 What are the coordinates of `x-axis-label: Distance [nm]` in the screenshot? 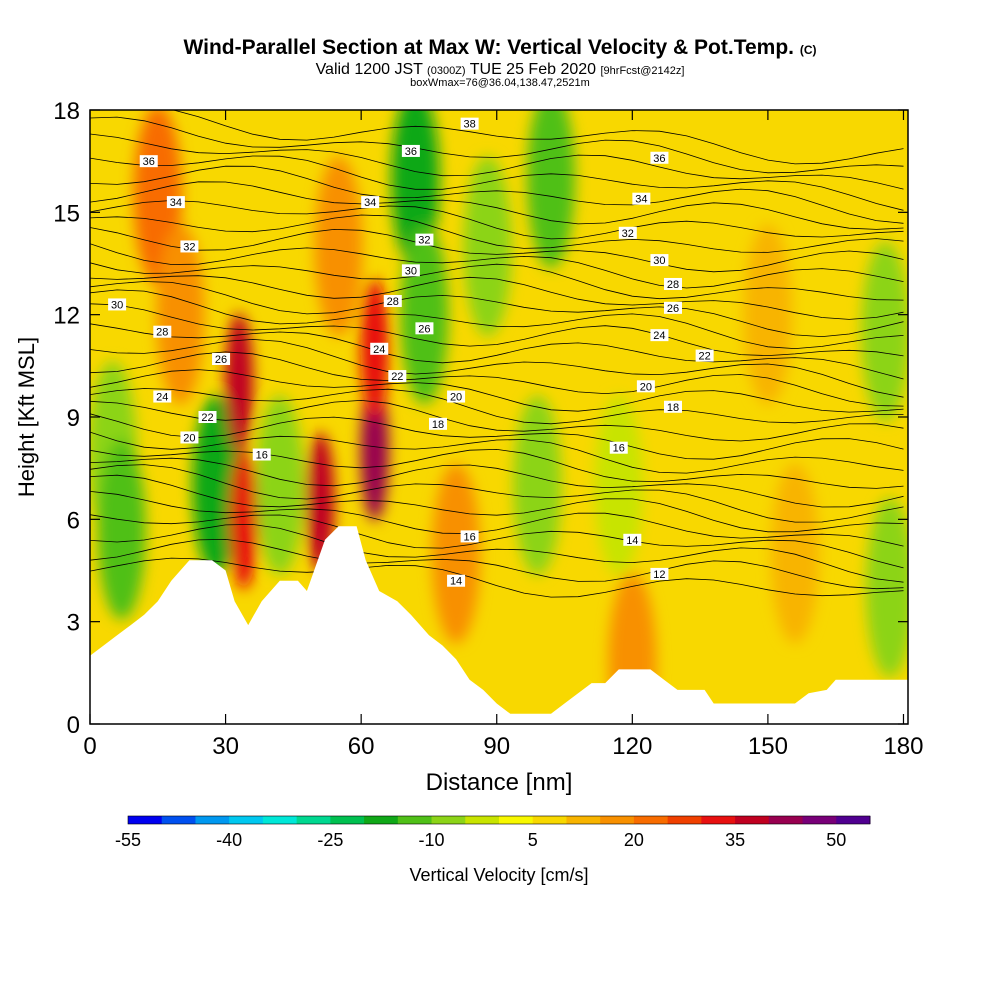 It's located at (499, 782).